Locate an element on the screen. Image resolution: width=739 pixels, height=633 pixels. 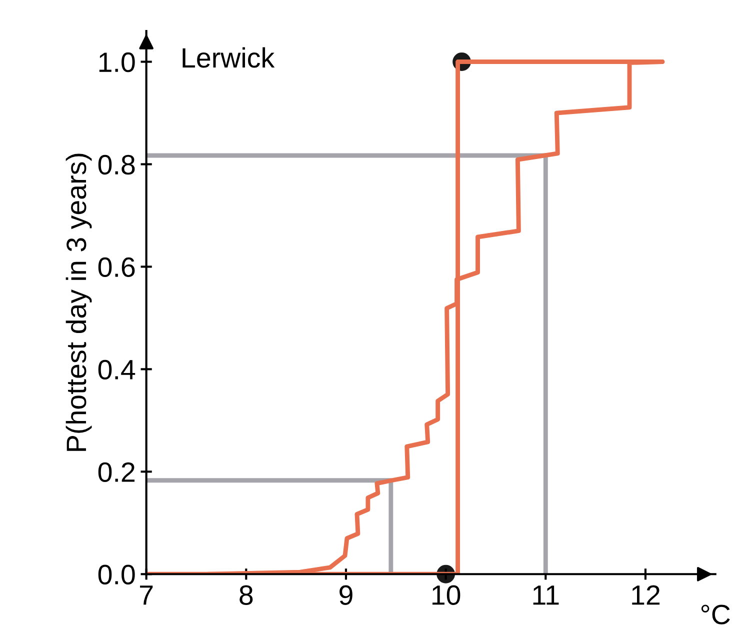
x-tick-label: 8 is located at coordinates (246, 595).